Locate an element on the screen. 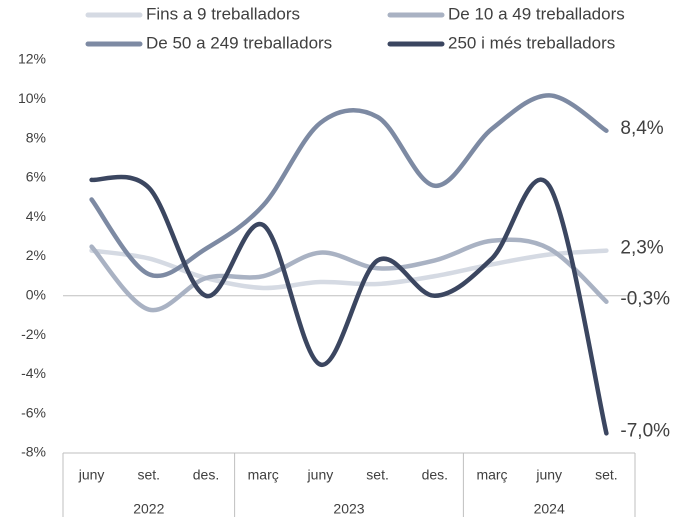 The height and width of the screenshot is (517, 690). x-group-label: 2022 is located at coordinates (148, 509).